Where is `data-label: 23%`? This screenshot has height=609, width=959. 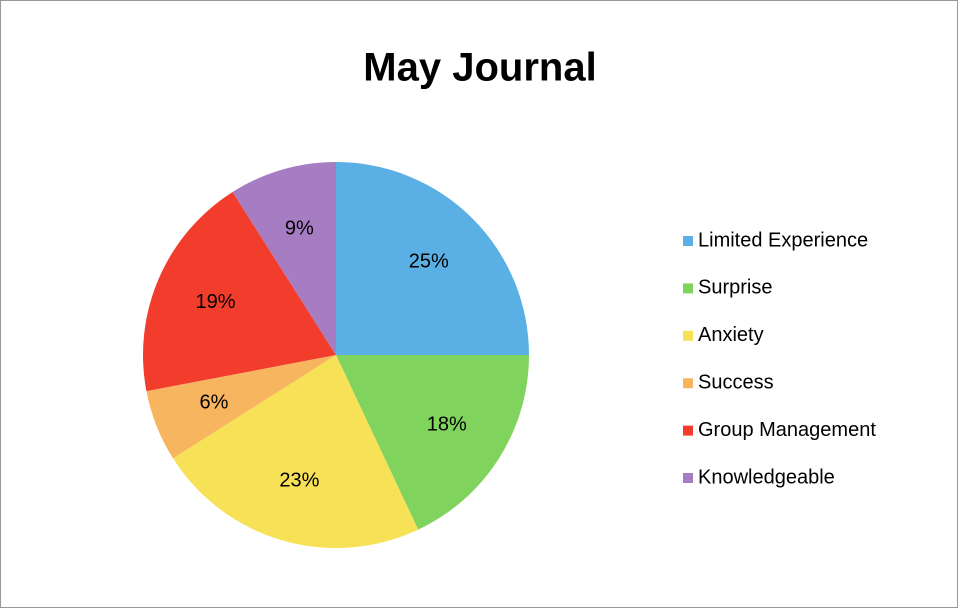 data-label: 23% is located at coordinates (299, 480).